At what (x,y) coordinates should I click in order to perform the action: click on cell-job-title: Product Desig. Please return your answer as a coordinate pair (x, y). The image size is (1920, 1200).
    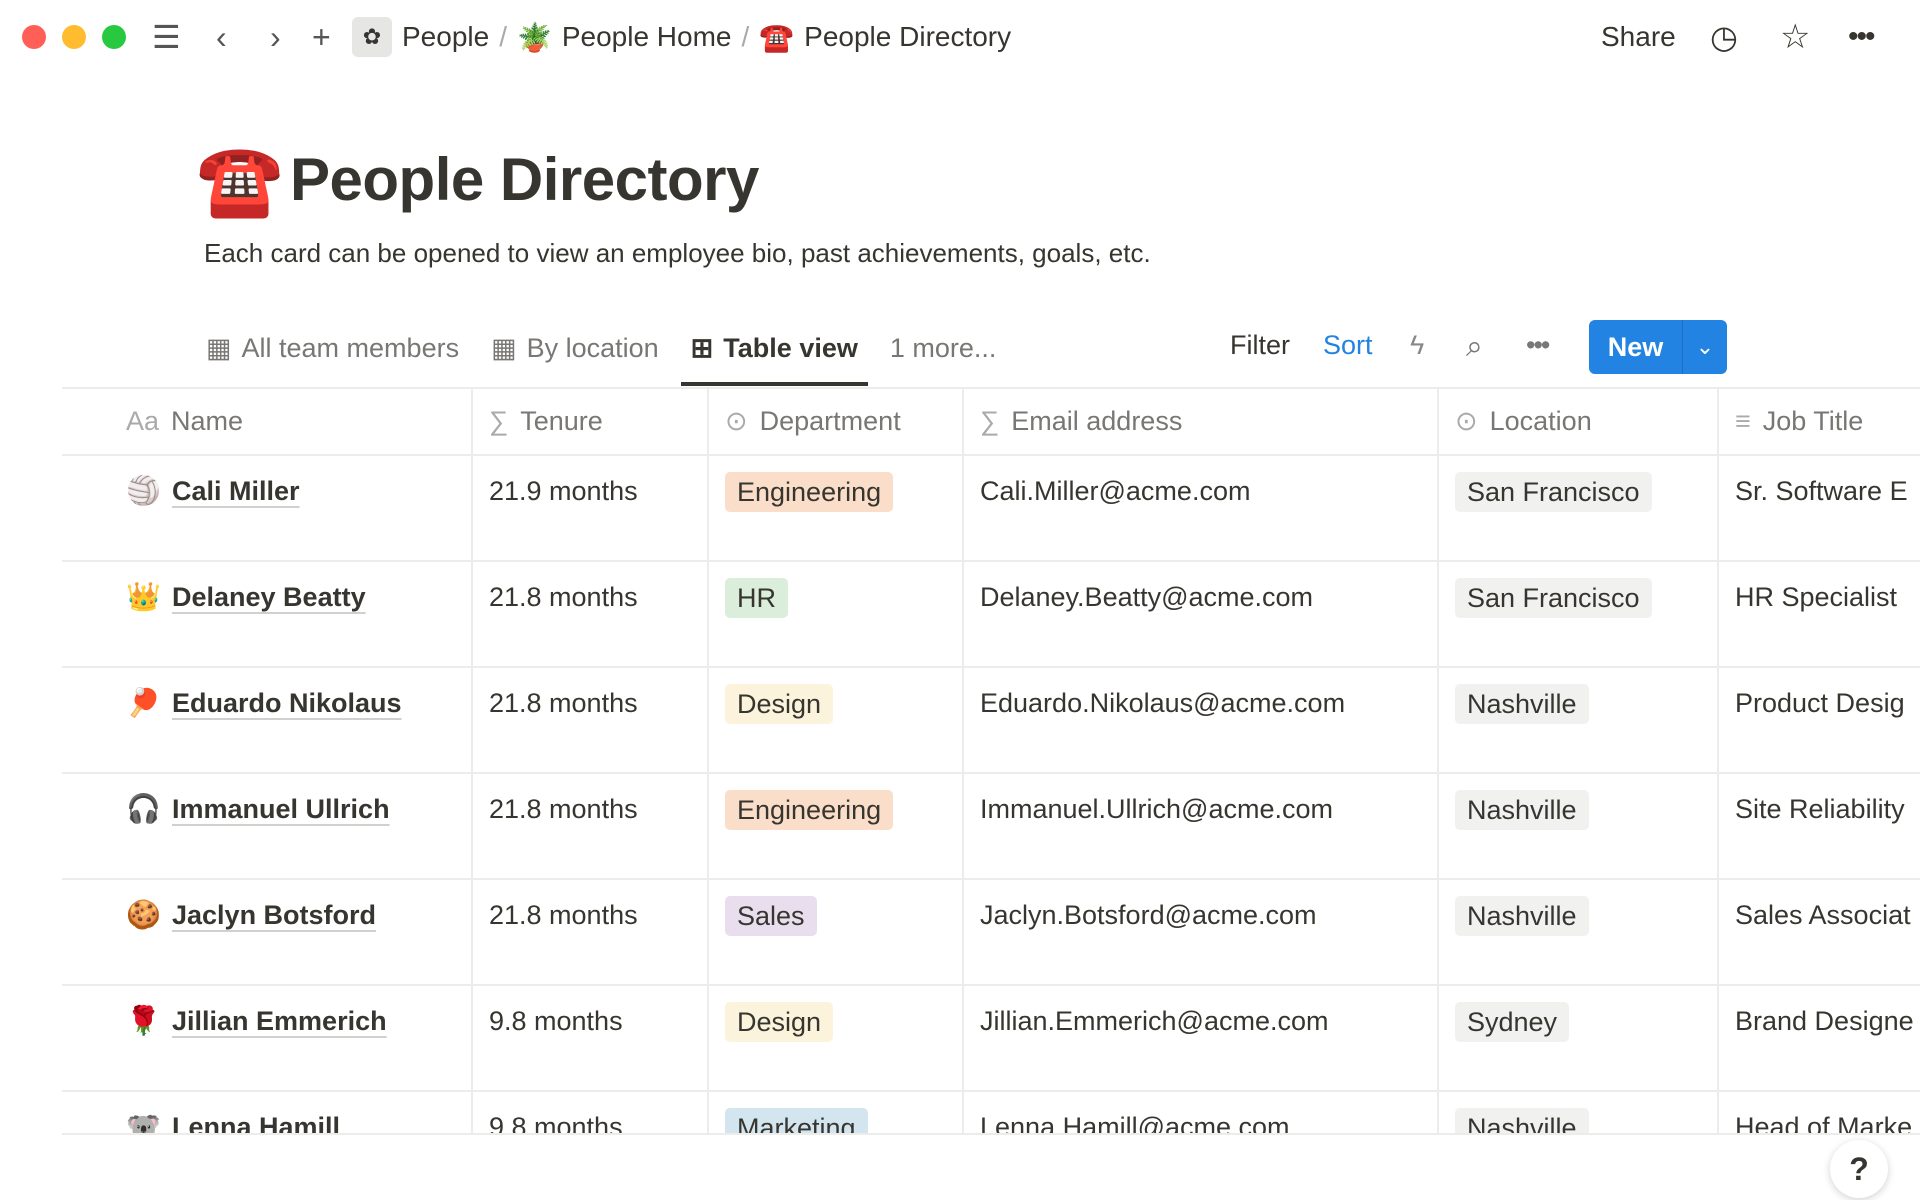
    Looking at the image, I should click on (1819, 720).